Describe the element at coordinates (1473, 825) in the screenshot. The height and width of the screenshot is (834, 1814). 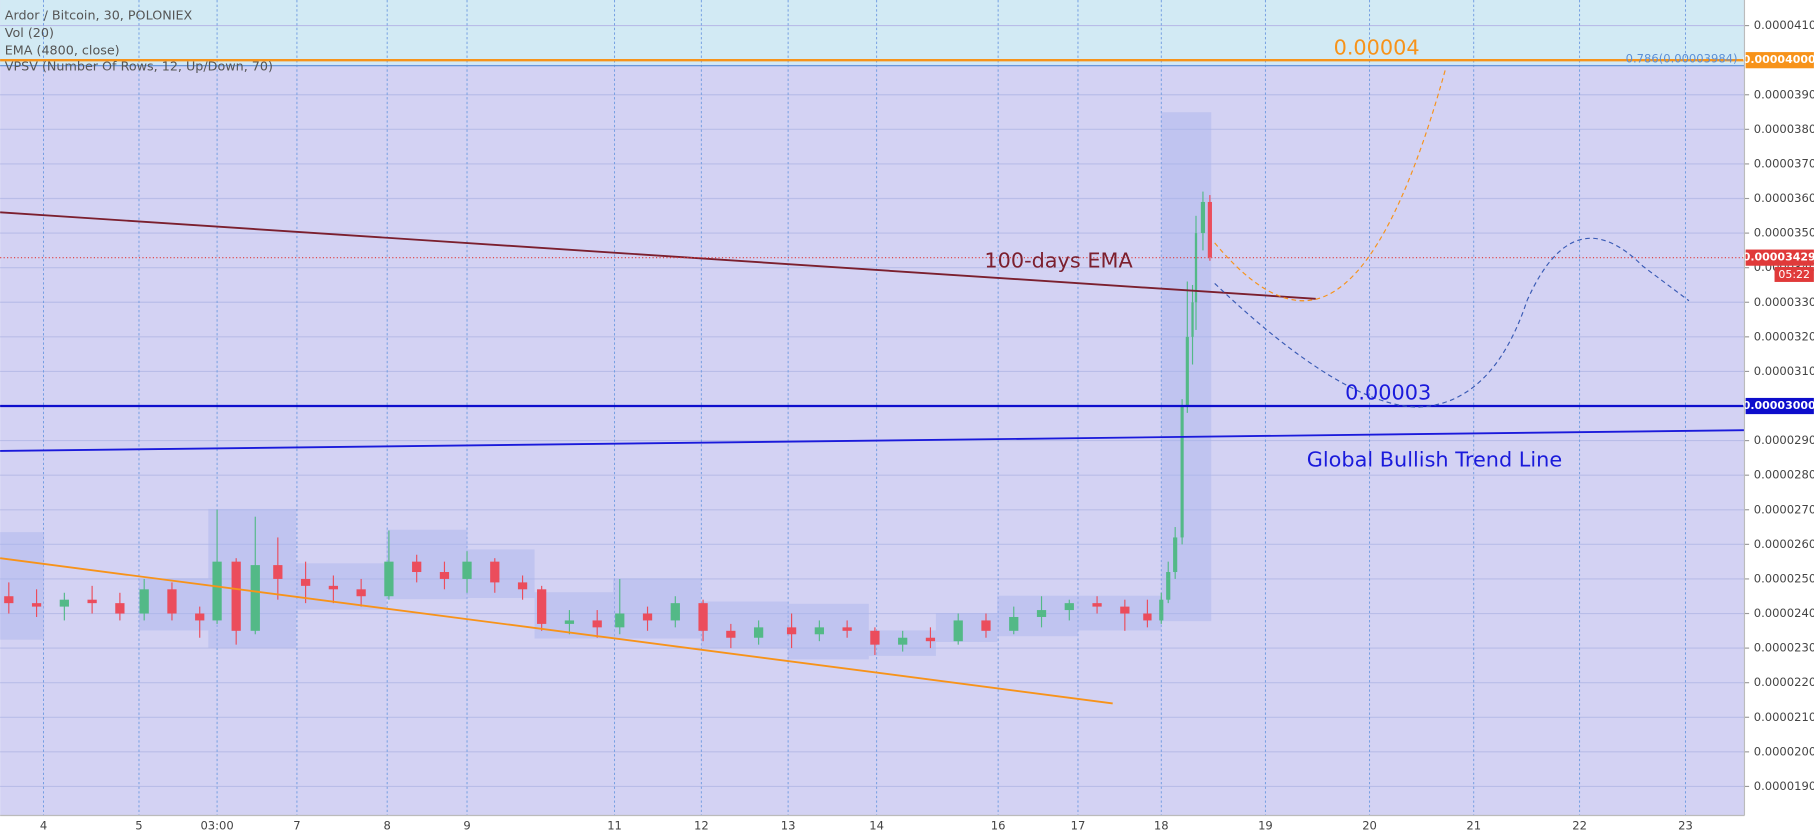
I see `x-tick-label: 21` at that location.